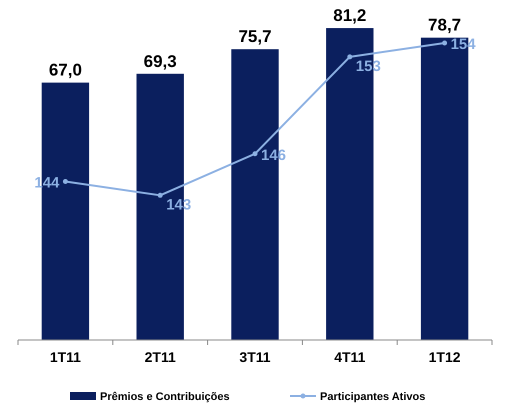 The image size is (510, 407). What do you see at coordinates (373, 397) in the screenshot?
I see `legend-label: Participantes Ativos` at bounding box center [373, 397].